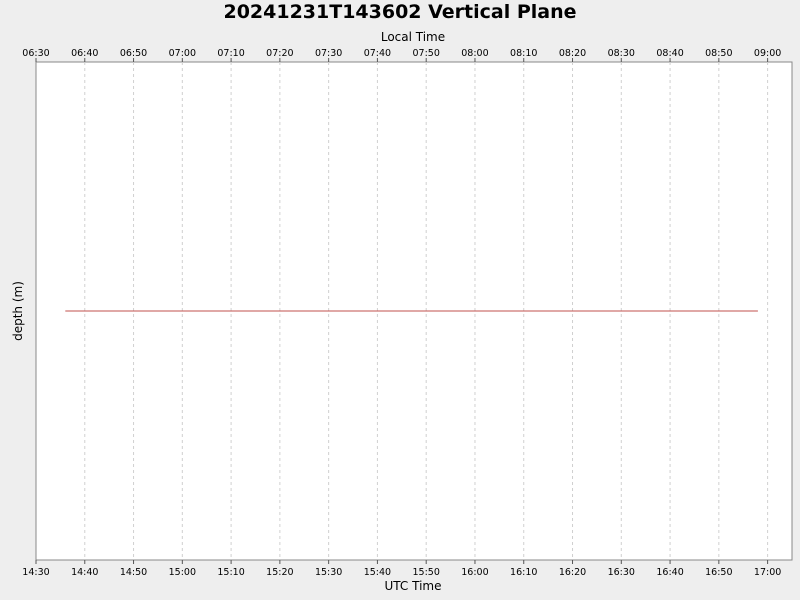 The height and width of the screenshot is (600, 800). I want to click on top-tick-label: 08:40, so click(669, 53).